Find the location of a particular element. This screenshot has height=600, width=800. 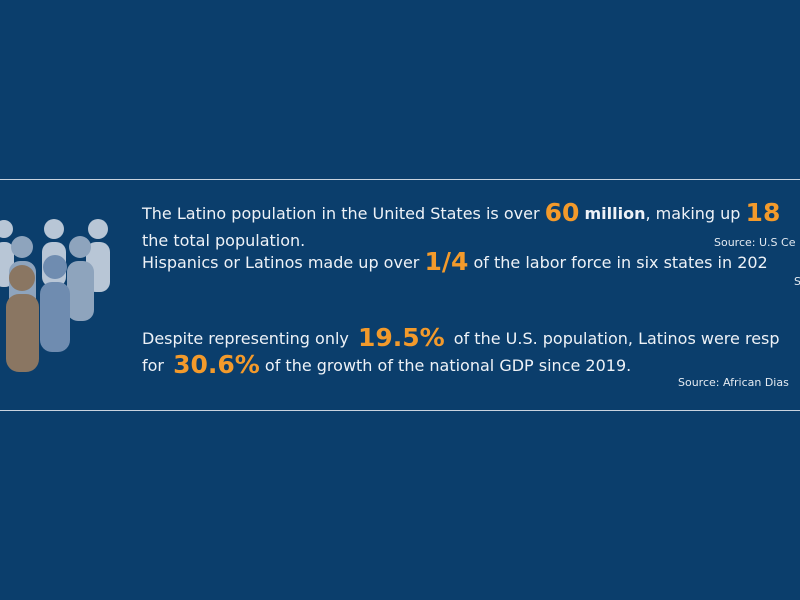

bottom-rule is located at coordinates (400, 410).